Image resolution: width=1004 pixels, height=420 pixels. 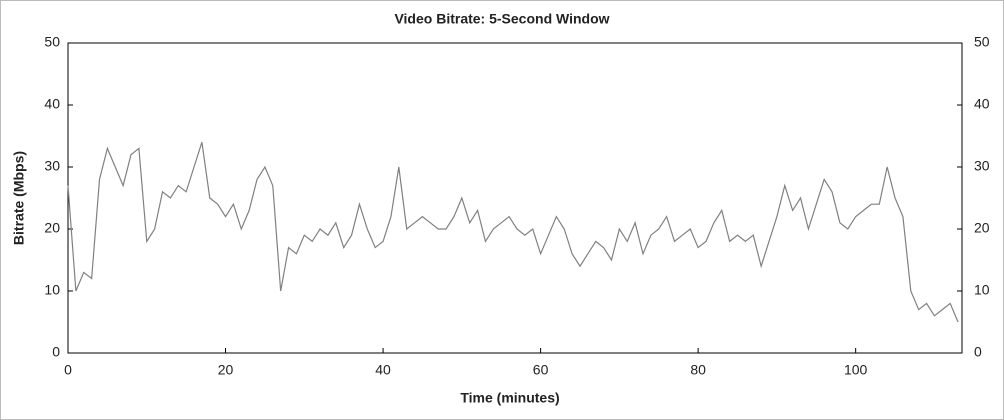 What do you see at coordinates (383, 370) in the screenshot?
I see `x-tick-label: 40` at bounding box center [383, 370].